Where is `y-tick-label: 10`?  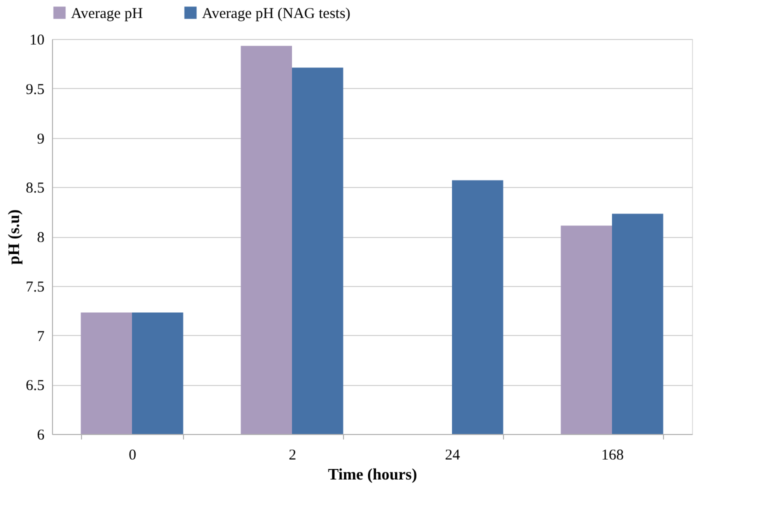 y-tick-label: 10 is located at coordinates (37, 40).